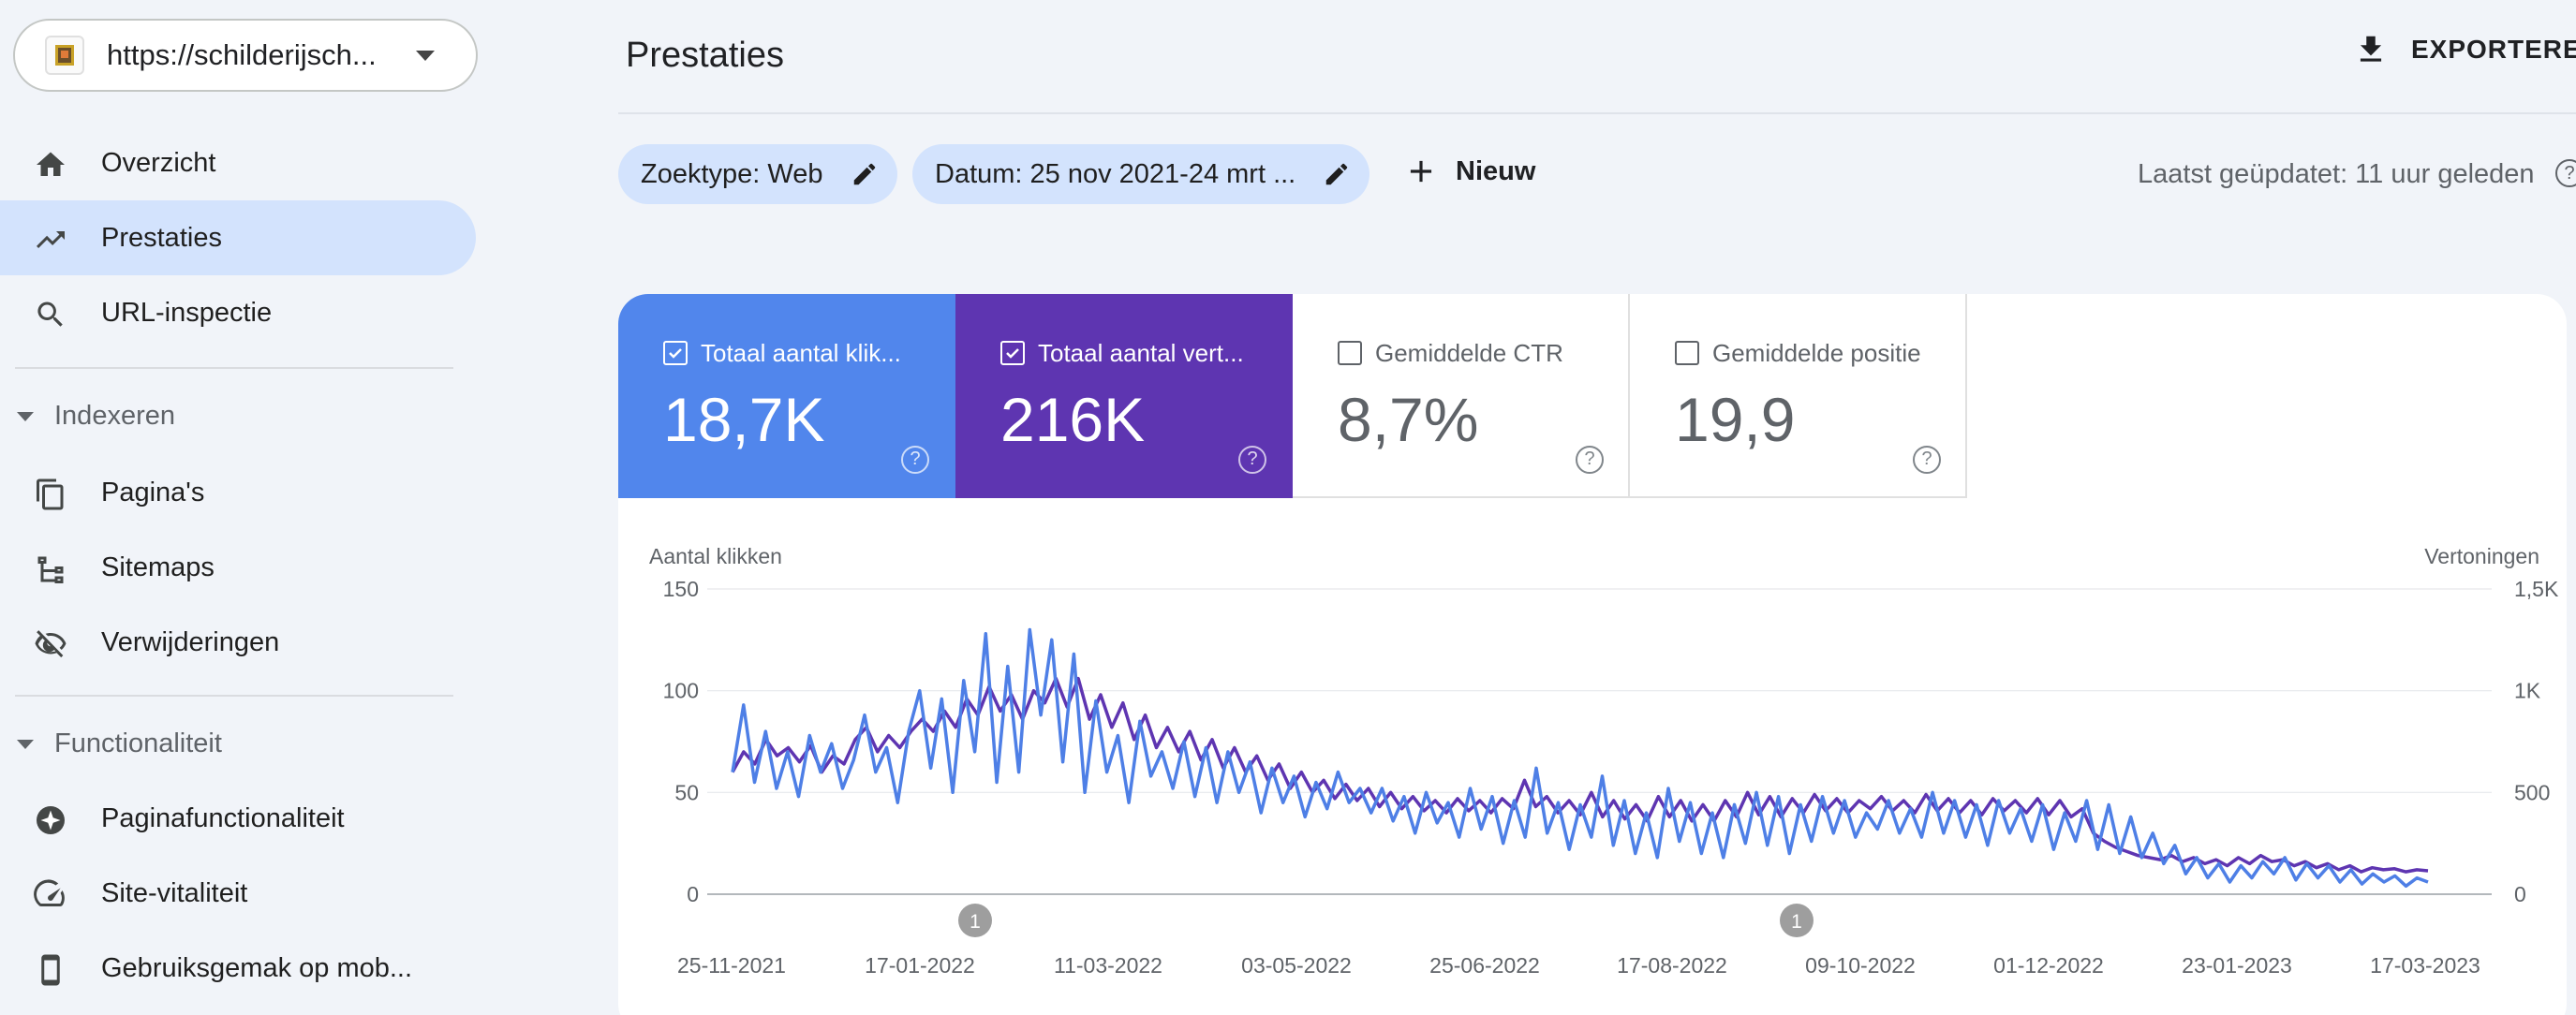 The image size is (2576, 1015). Describe the element at coordinates (2425, 966) in the screenshot. I see `x-axis-tick: 17-03-2023` at that location.